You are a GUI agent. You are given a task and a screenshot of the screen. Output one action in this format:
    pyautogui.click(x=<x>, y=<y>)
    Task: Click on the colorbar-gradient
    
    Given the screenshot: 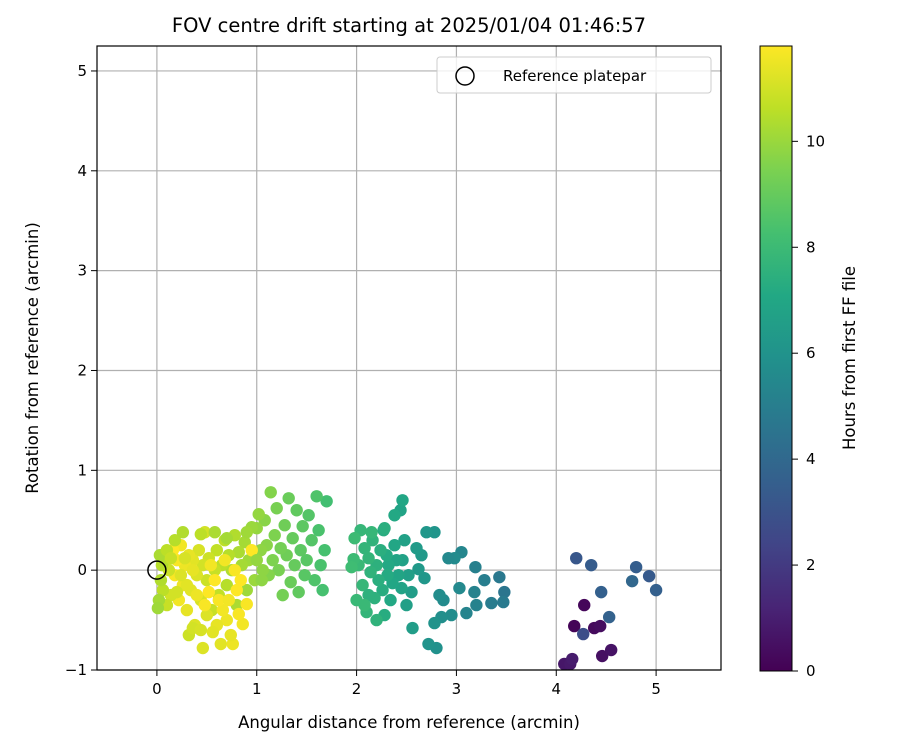 What is the action you would take?
    pyautogui.click(x=776, y=358)
    